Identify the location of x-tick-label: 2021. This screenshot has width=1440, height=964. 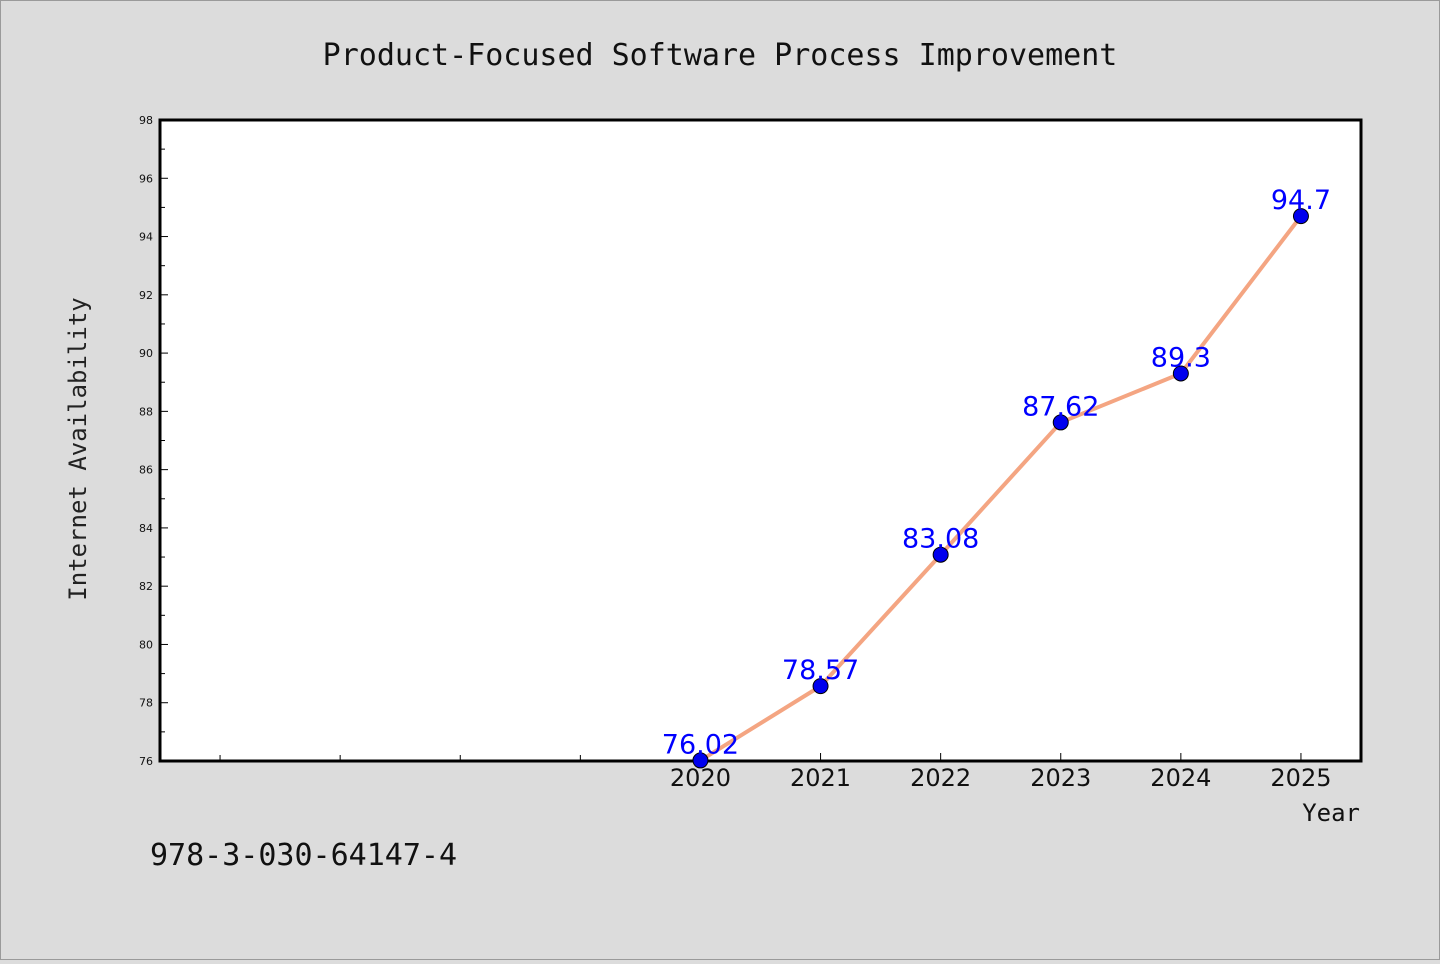
(820, 778).